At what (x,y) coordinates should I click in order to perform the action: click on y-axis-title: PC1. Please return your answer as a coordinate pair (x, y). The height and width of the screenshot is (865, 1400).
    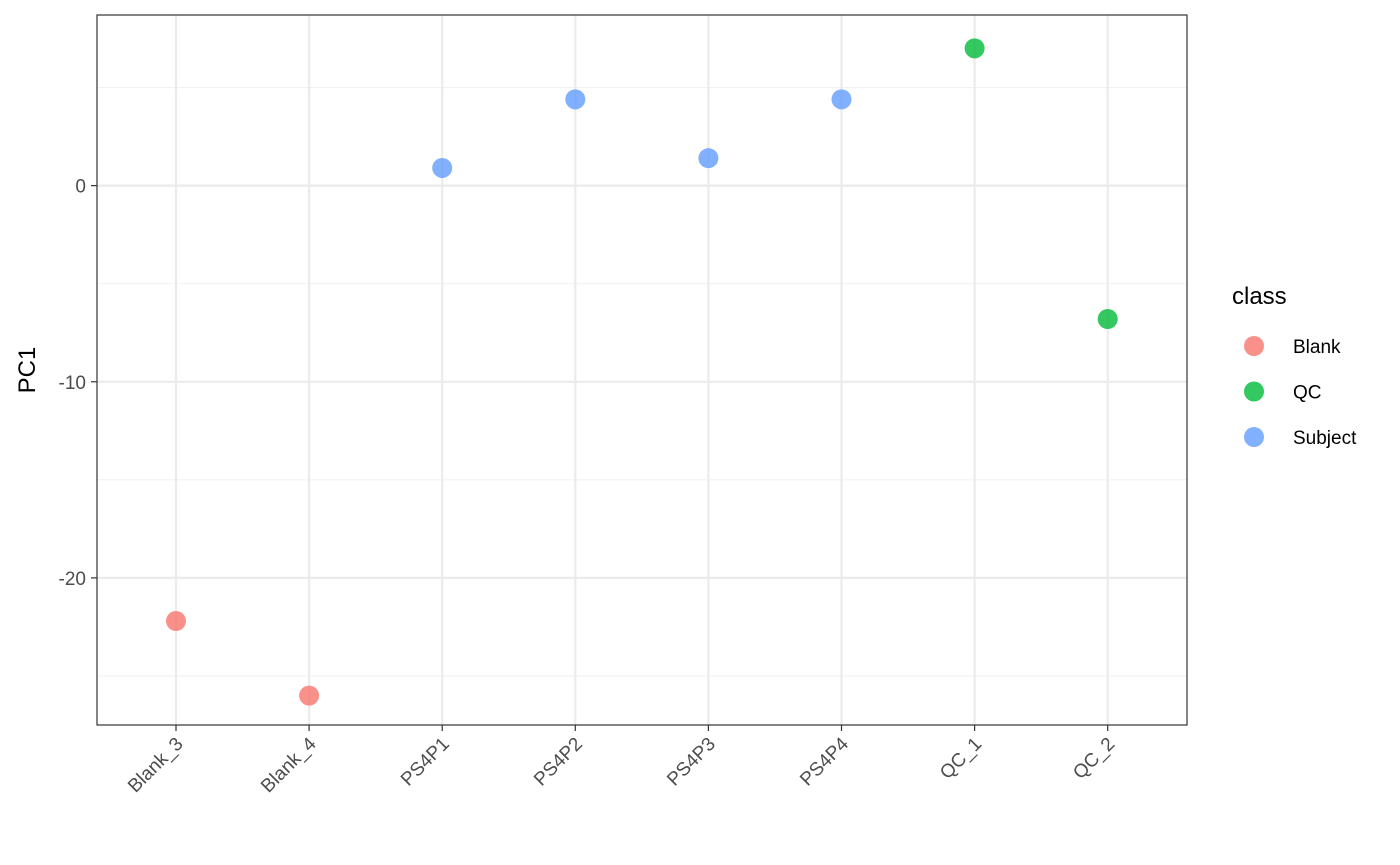
    Looking at the image, I should click on (27, 370).